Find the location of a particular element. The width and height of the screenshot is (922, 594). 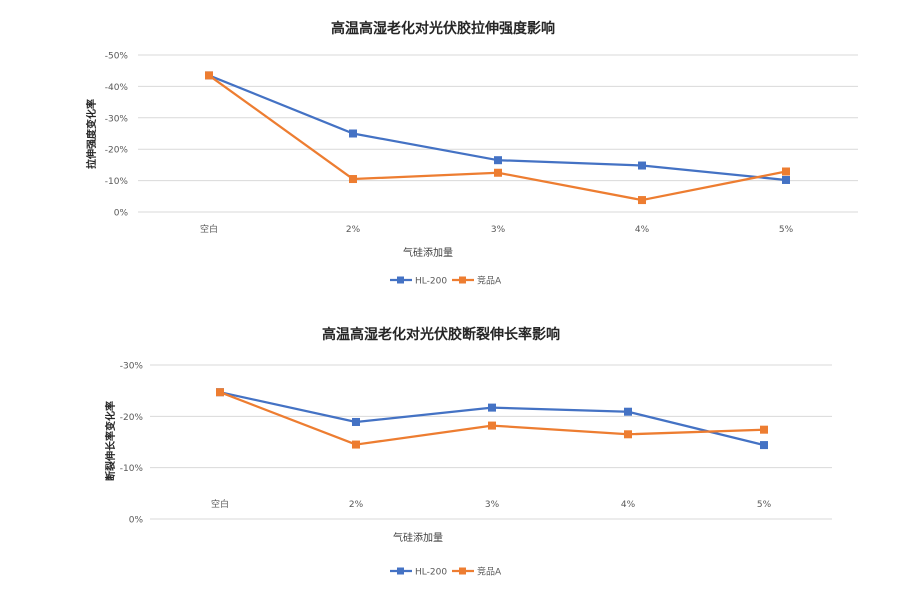

chart-title: 高温高湿老化对光伏胶断裂伸长率影响 is located at coordinates (441, 334).